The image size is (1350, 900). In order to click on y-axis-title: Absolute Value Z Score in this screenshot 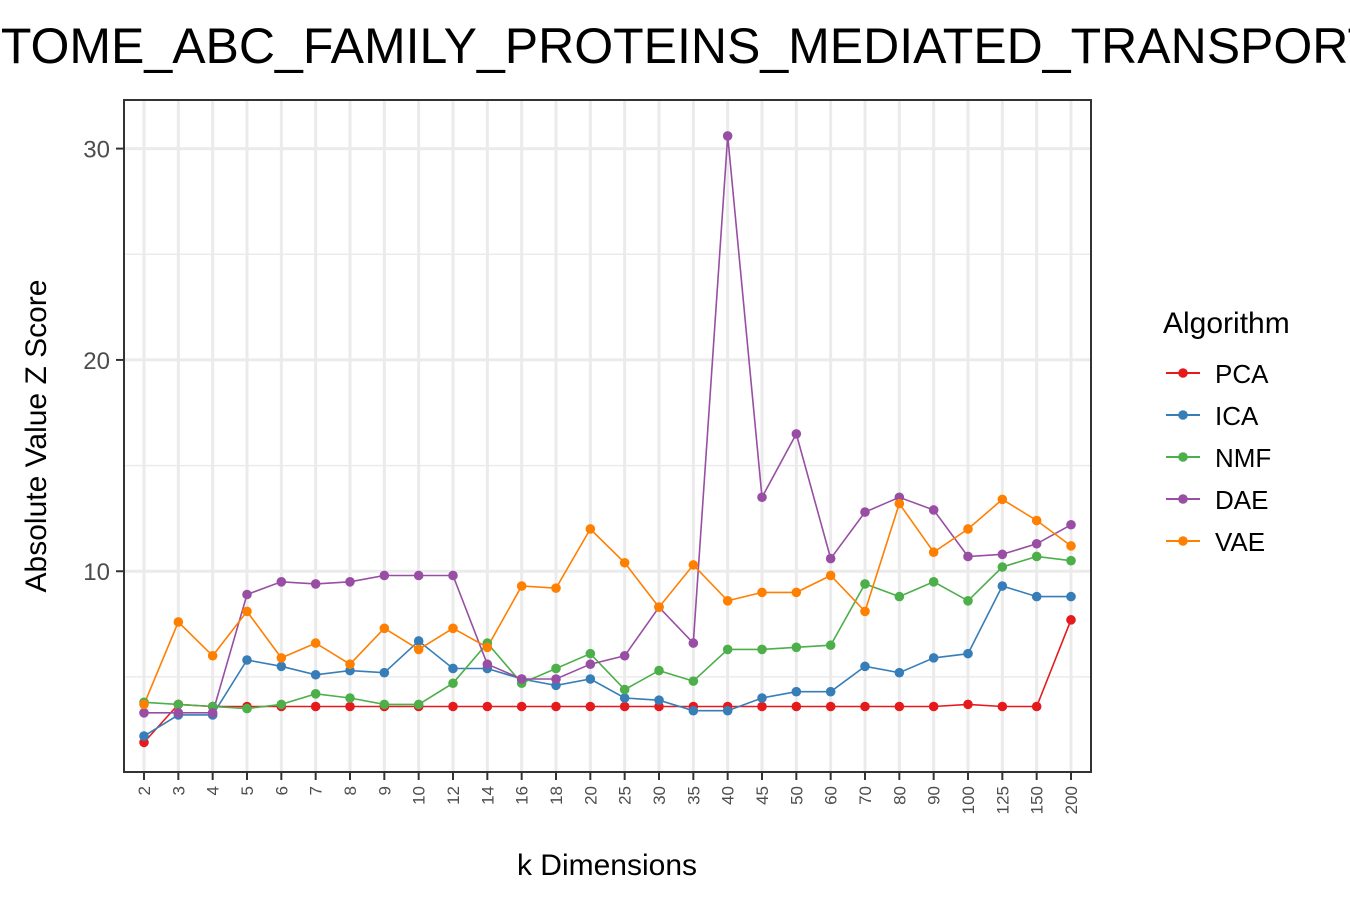, I will do `click(36, 436)`.